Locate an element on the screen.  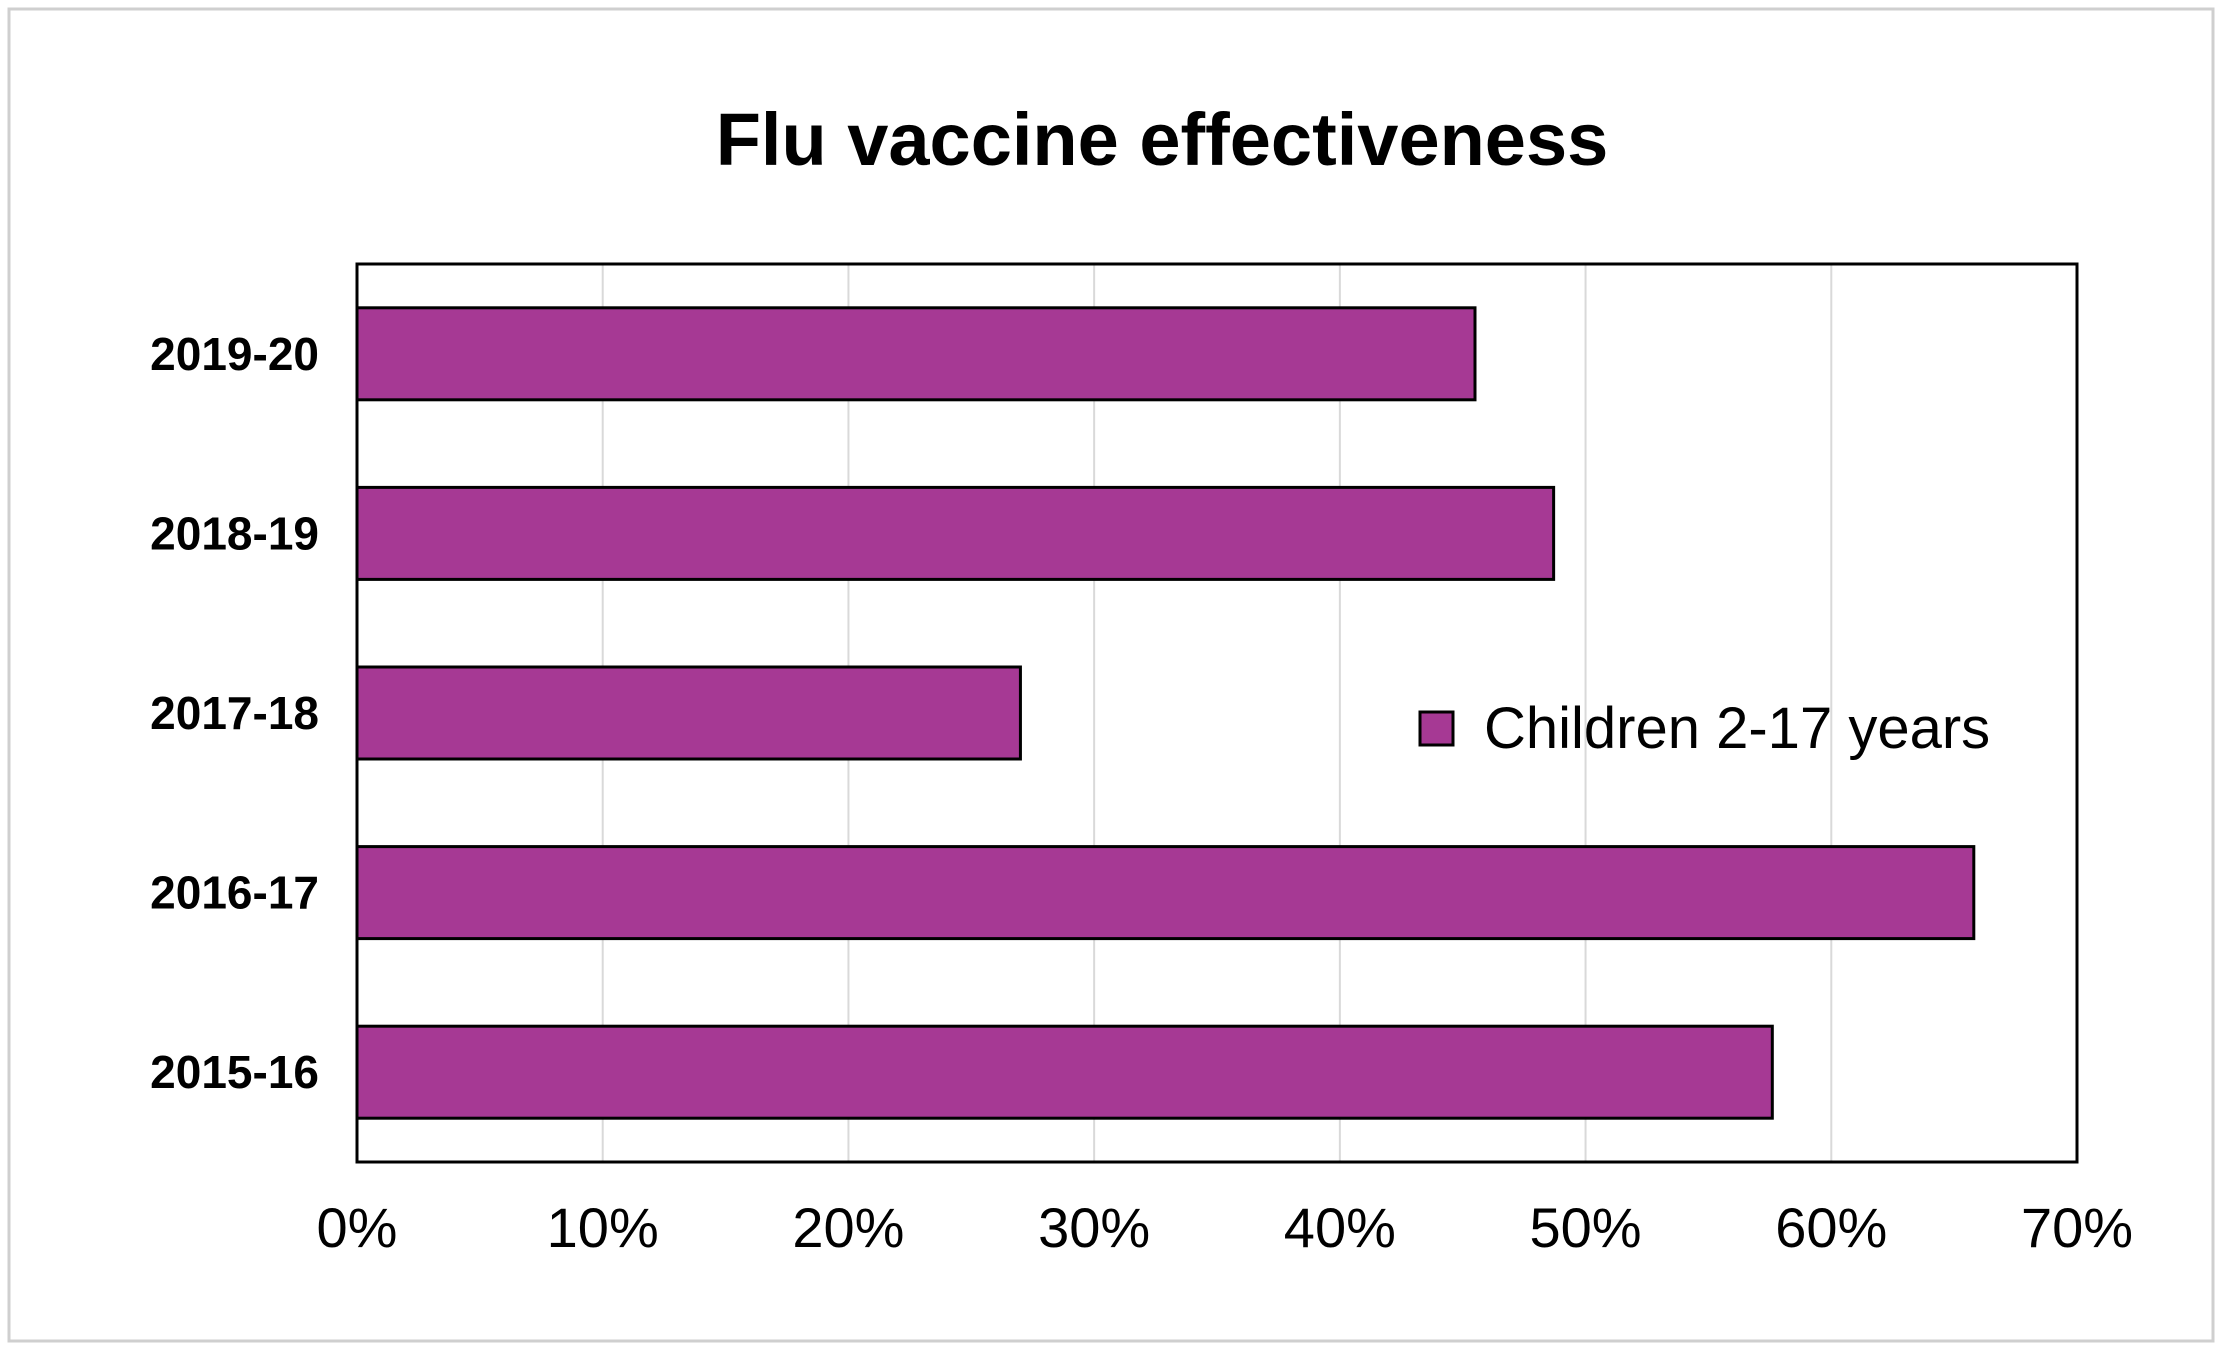
y-tick-label: 2019-20 is located at coordinates (234, 354).